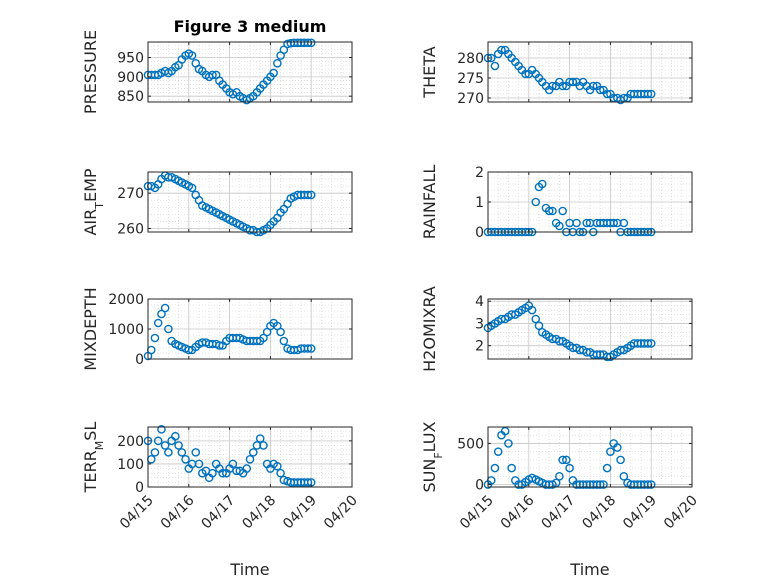 This screenshot has width=778, height=583. I want to click on y-tick-label: 850, so click(130, 97).